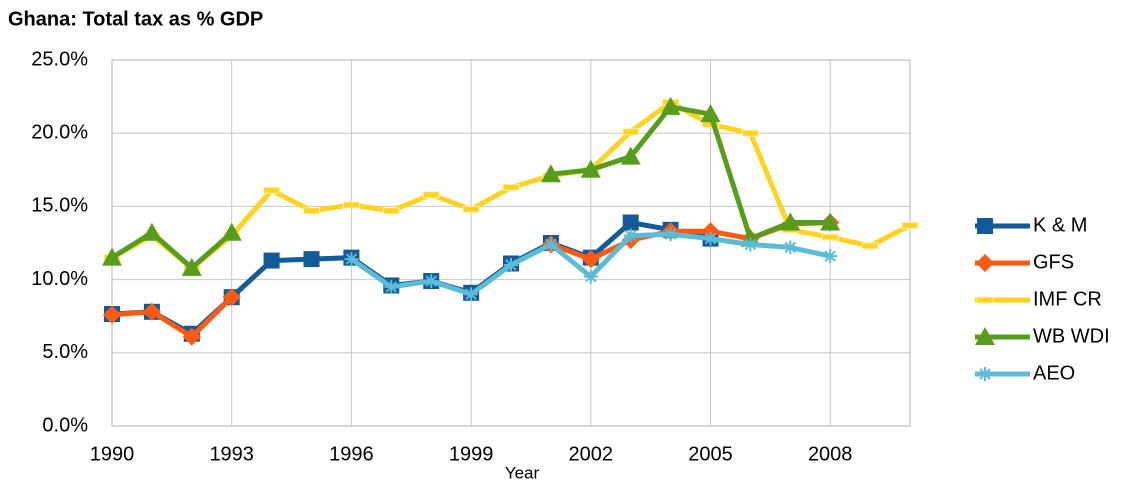 Image resolution: width=1127 pixels, height=484 pixels. Describe the element at coordinates (231, 454) in the screenshot. I see `x-tick-label: 1993` at that location.